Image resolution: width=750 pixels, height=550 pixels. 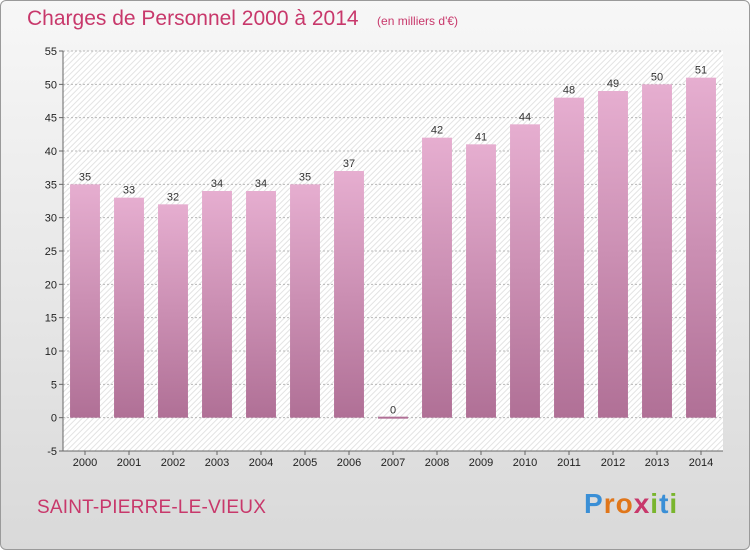 I want to click on bar-2001, so click(x=129, y=307).